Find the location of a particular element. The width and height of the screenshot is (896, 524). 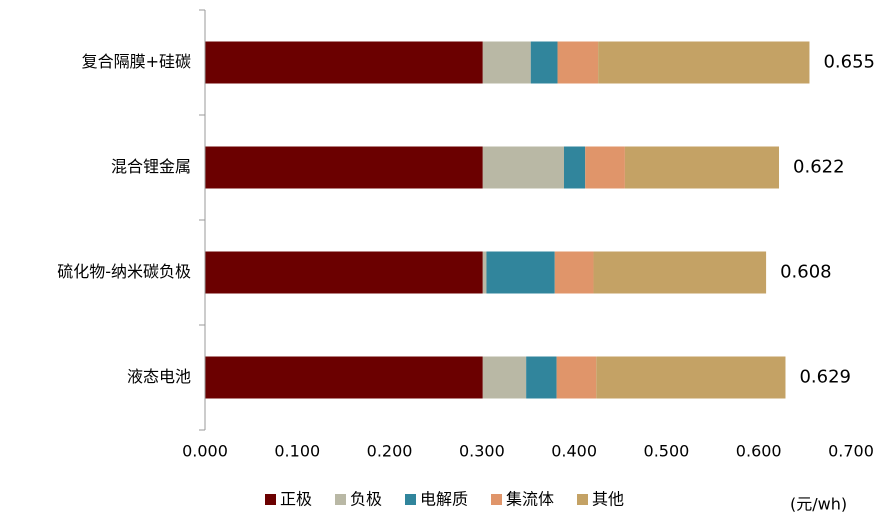

y-tick-label: 复合隔膜+硅碳 is located at coordinates (136, 61).